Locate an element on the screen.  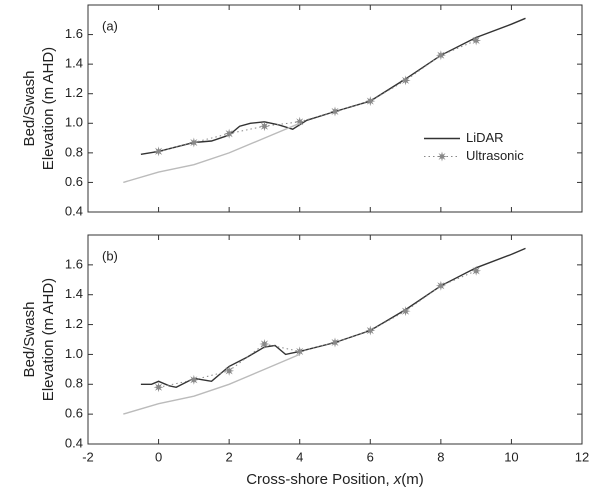
legend-label: Ultrasonic is located at coordinates (495, 155).